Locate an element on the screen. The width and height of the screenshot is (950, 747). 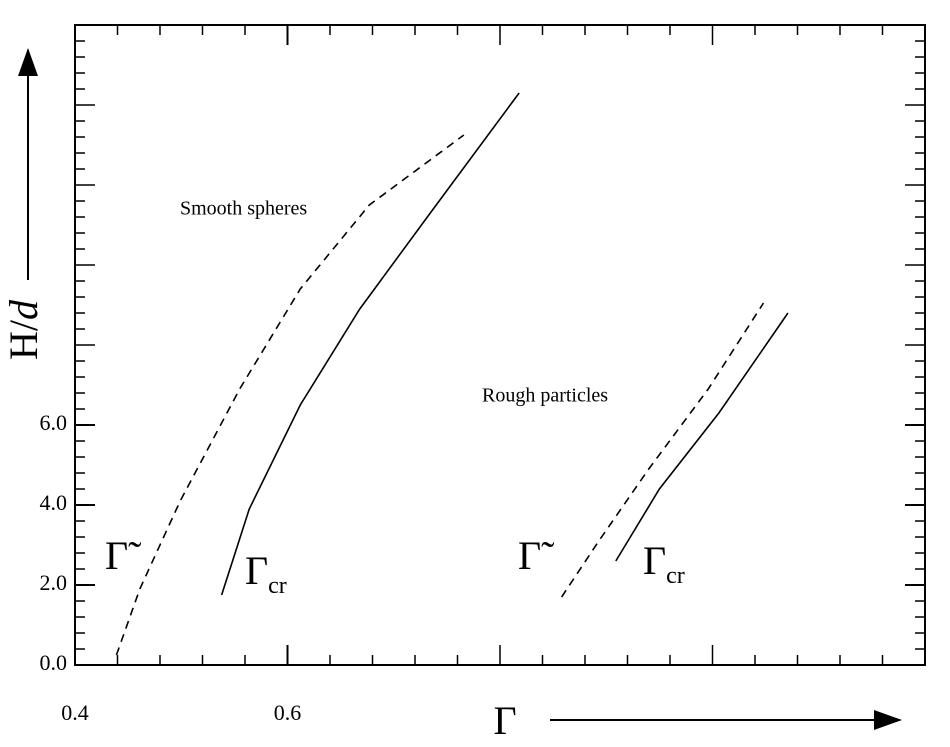
annotation: Rough particles is located at coordinates (545, 396).